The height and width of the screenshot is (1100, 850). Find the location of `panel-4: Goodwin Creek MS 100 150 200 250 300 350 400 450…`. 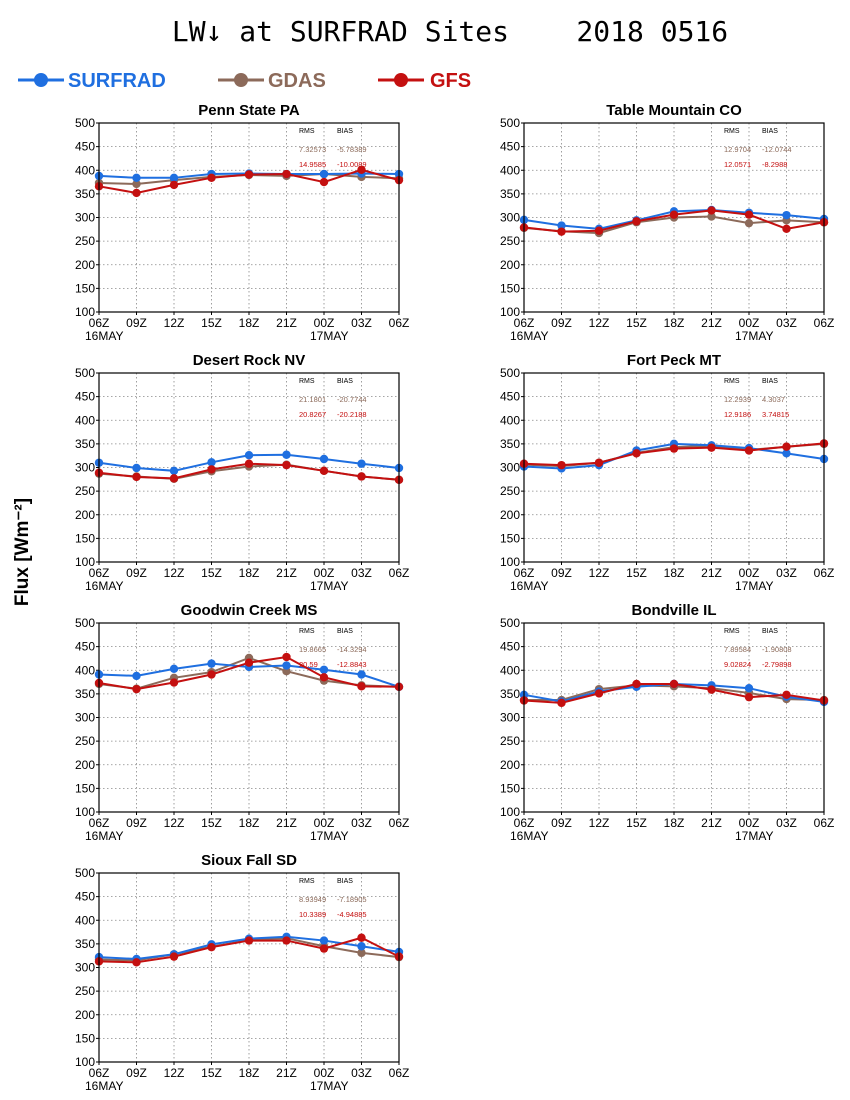

panel-4: Goodwin Creek MS 100 150 200 250 300 350 400 450… is located at coordinates (242, 722).